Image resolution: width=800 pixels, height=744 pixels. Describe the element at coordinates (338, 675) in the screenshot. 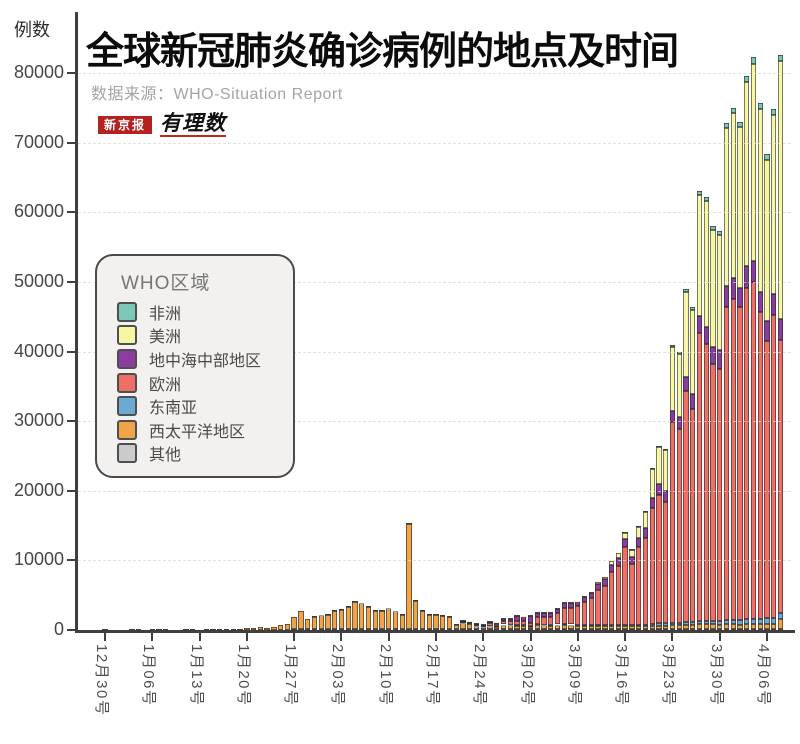

I see `x-tick-label: 2月03号` at that location.